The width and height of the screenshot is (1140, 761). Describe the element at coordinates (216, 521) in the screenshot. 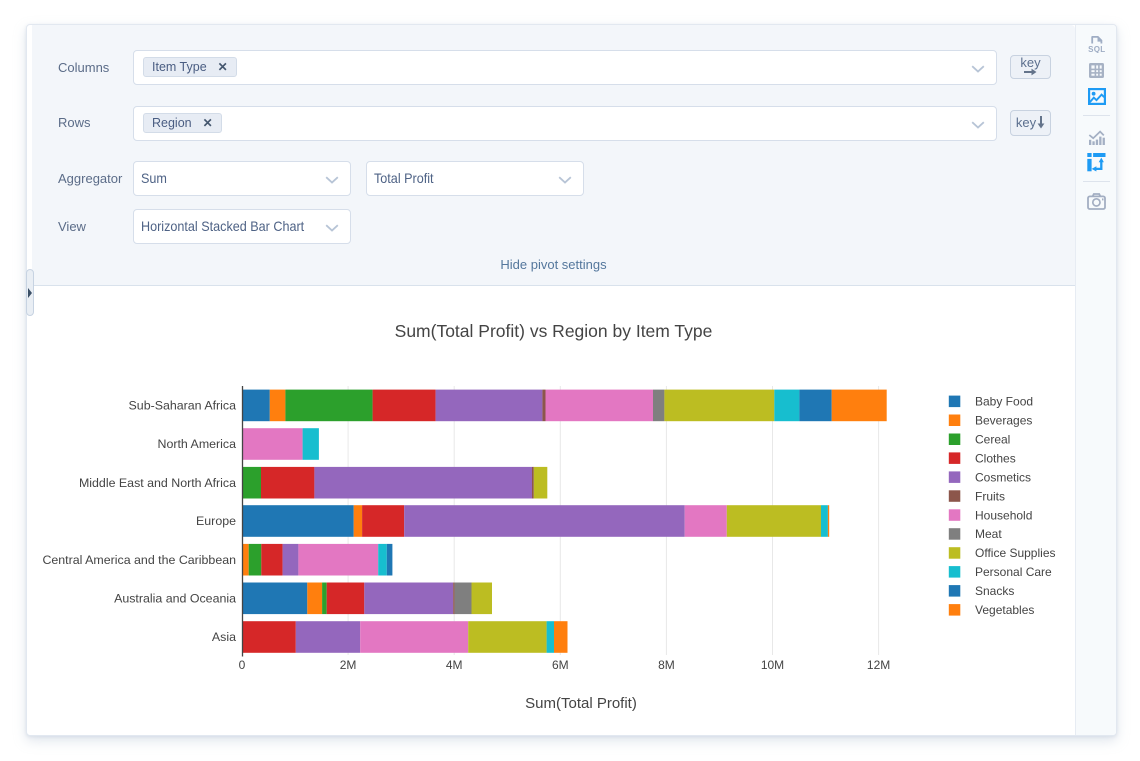

I see `svg-text: Europe` at that location.